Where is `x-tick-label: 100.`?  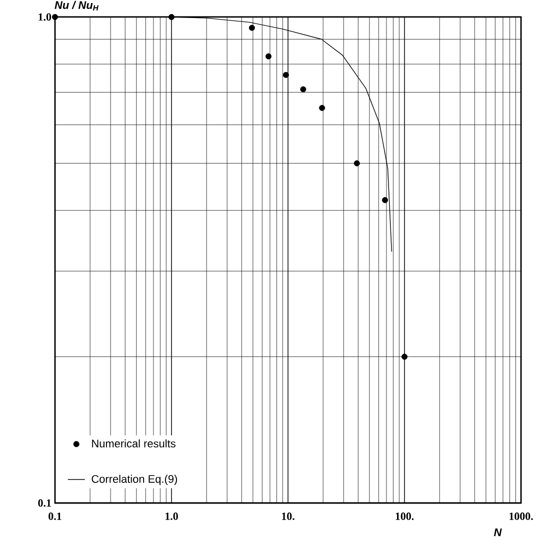 x-tick-label: 100. is located at coordinates (405, 516).